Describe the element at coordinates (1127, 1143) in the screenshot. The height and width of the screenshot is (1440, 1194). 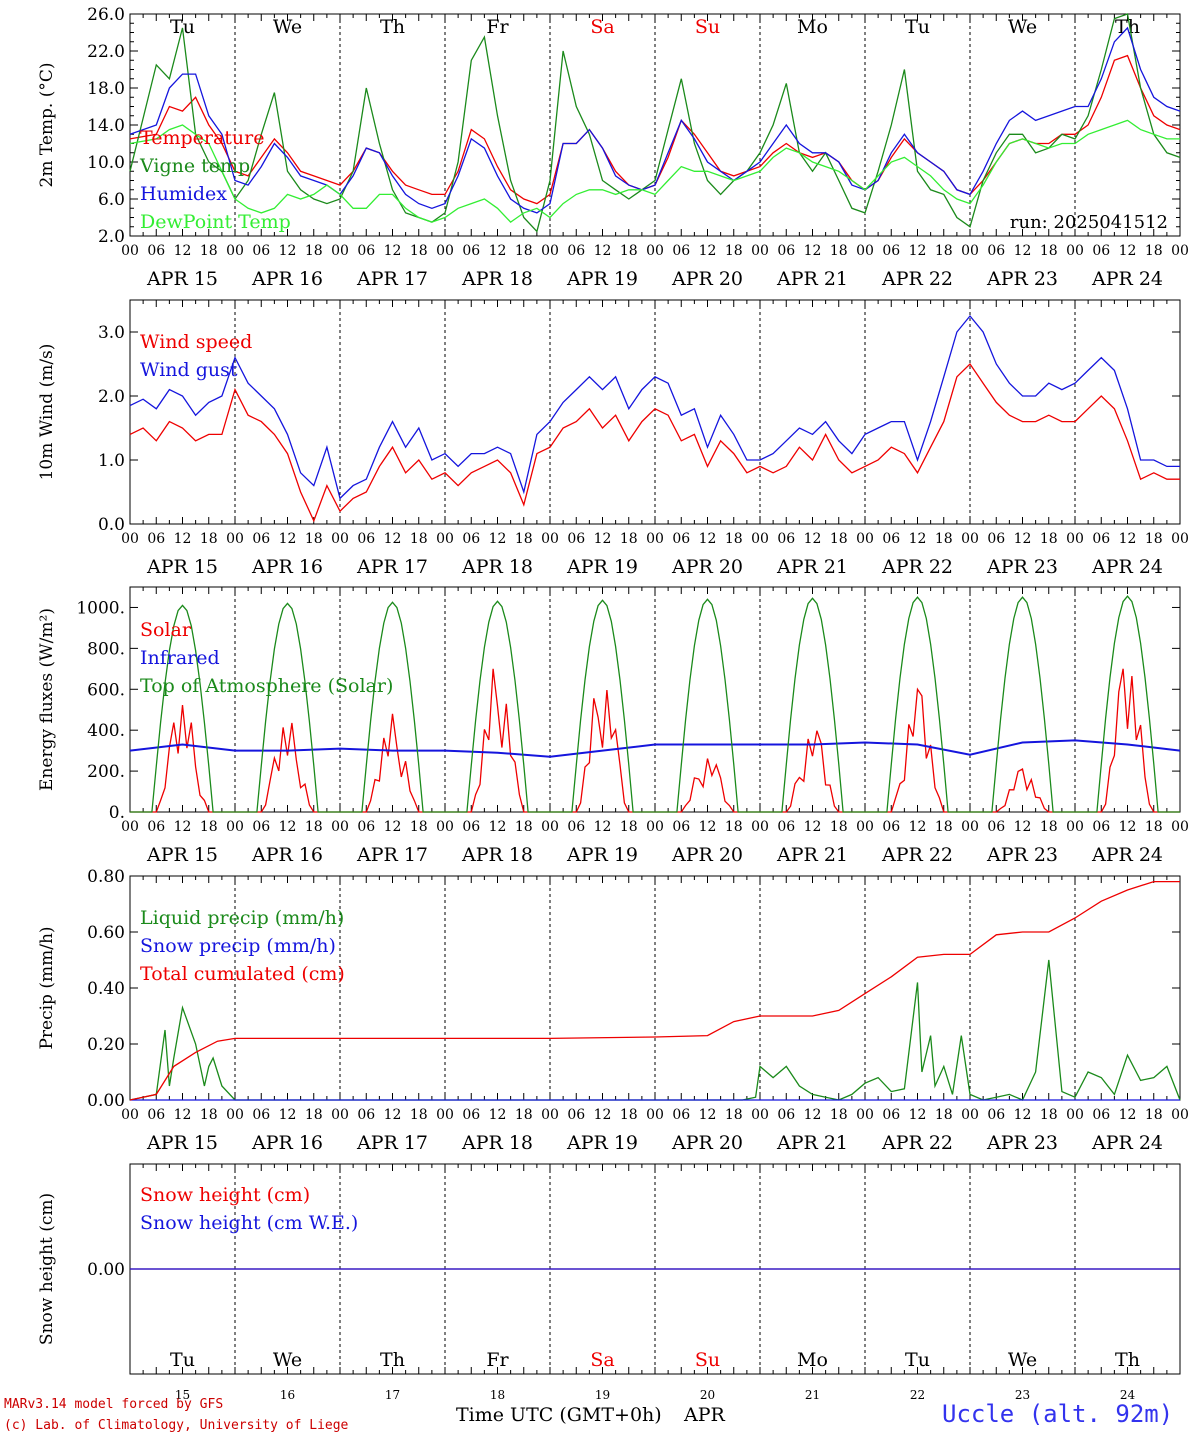
I see `x-day-label: APR 24` at that location.